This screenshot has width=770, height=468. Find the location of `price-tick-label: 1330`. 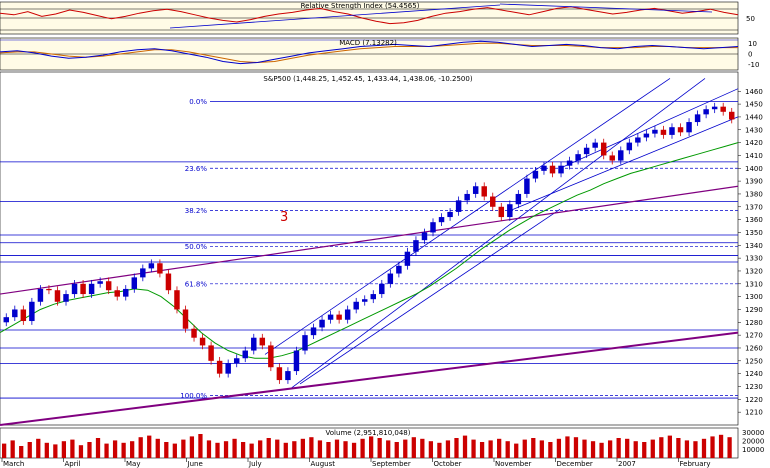

price-tick-label: 1330 is located at coordinates (754, 259).